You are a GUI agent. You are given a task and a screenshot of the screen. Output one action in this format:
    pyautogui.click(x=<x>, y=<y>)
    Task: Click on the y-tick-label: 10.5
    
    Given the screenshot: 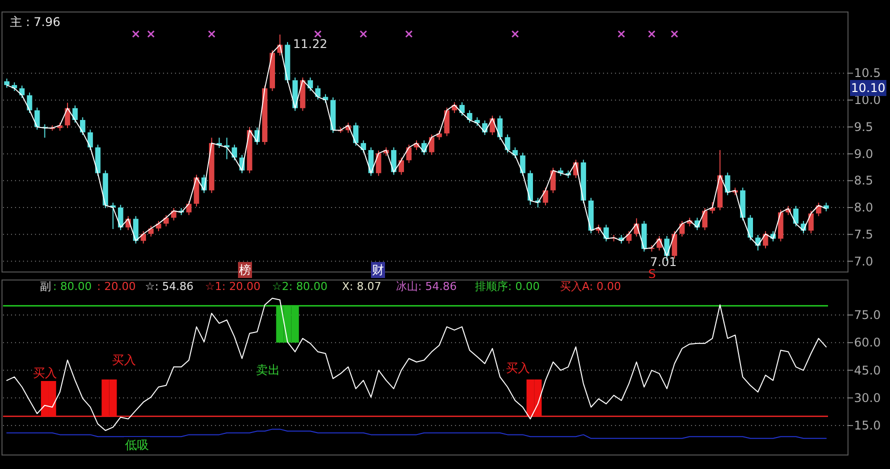 What is the action you would take?
    pyautogui.click(x=867, y=73)
    